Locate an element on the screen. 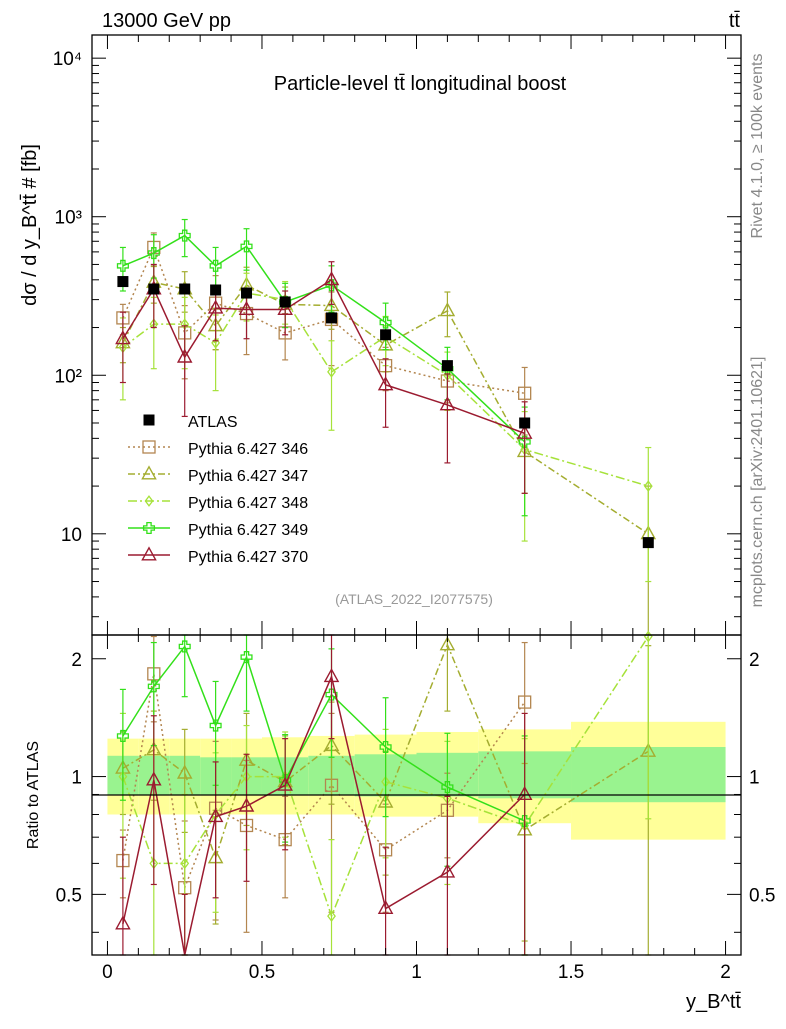 The image size is (786, 1029). legend-entry-atlas: ATLAS is located at coordinates (190, 422).